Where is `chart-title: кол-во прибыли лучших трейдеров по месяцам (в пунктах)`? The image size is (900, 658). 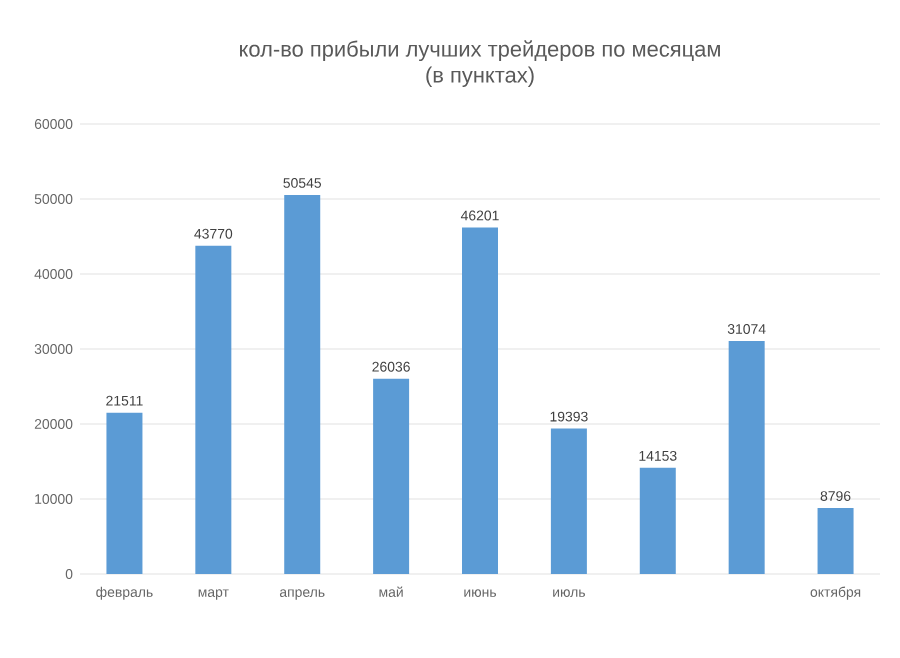
chart-title: кол-во прибыли лучших трейдеров по месяцам (в пунктах) is located at coordinates (480, 63).